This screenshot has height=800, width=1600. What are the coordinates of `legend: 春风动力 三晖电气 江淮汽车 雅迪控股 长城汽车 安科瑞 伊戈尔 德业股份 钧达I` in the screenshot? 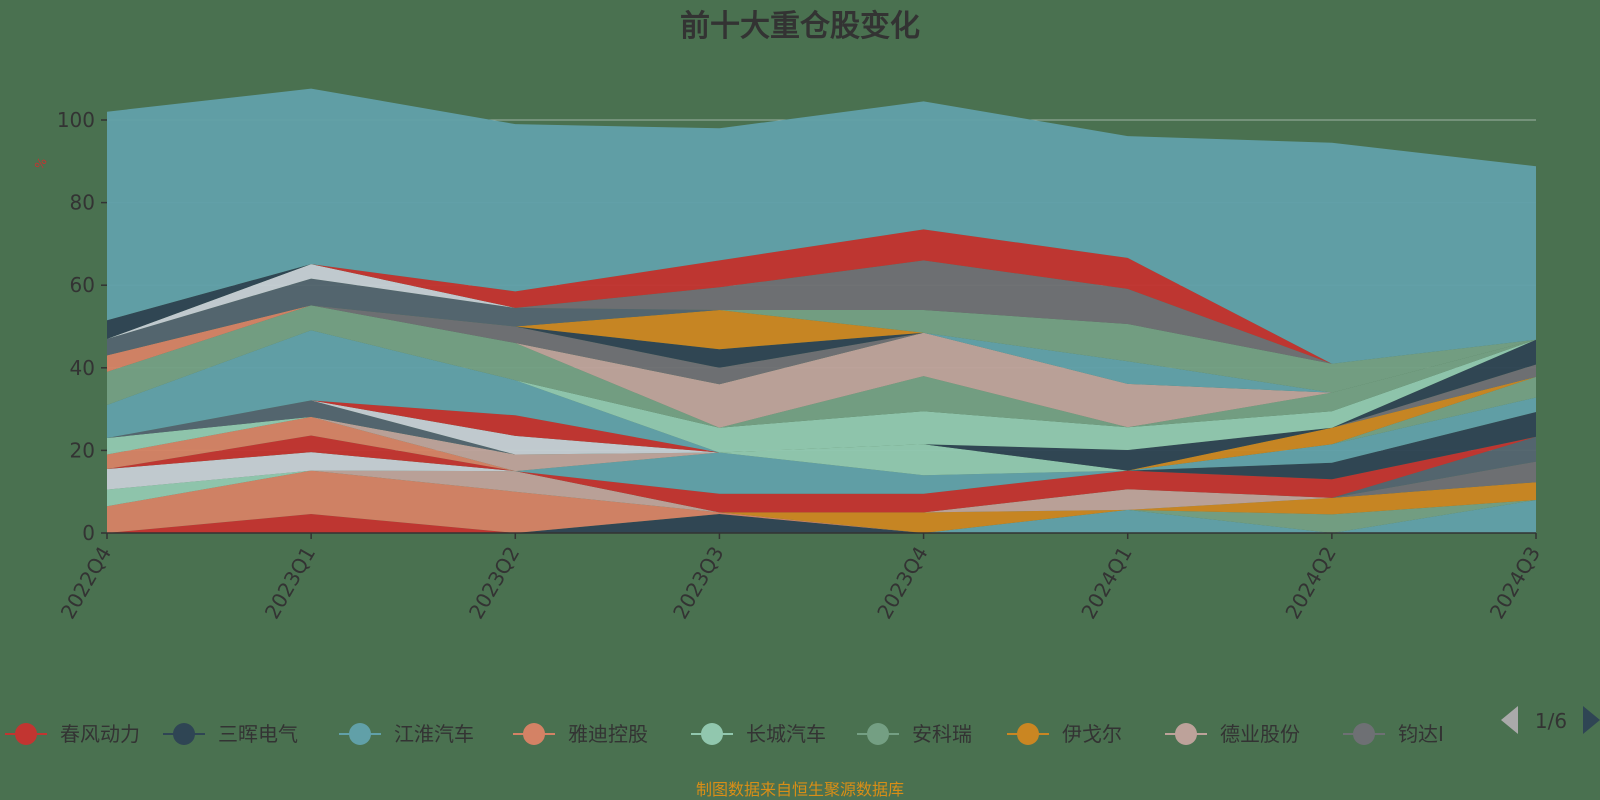 It's located at (724, 734).